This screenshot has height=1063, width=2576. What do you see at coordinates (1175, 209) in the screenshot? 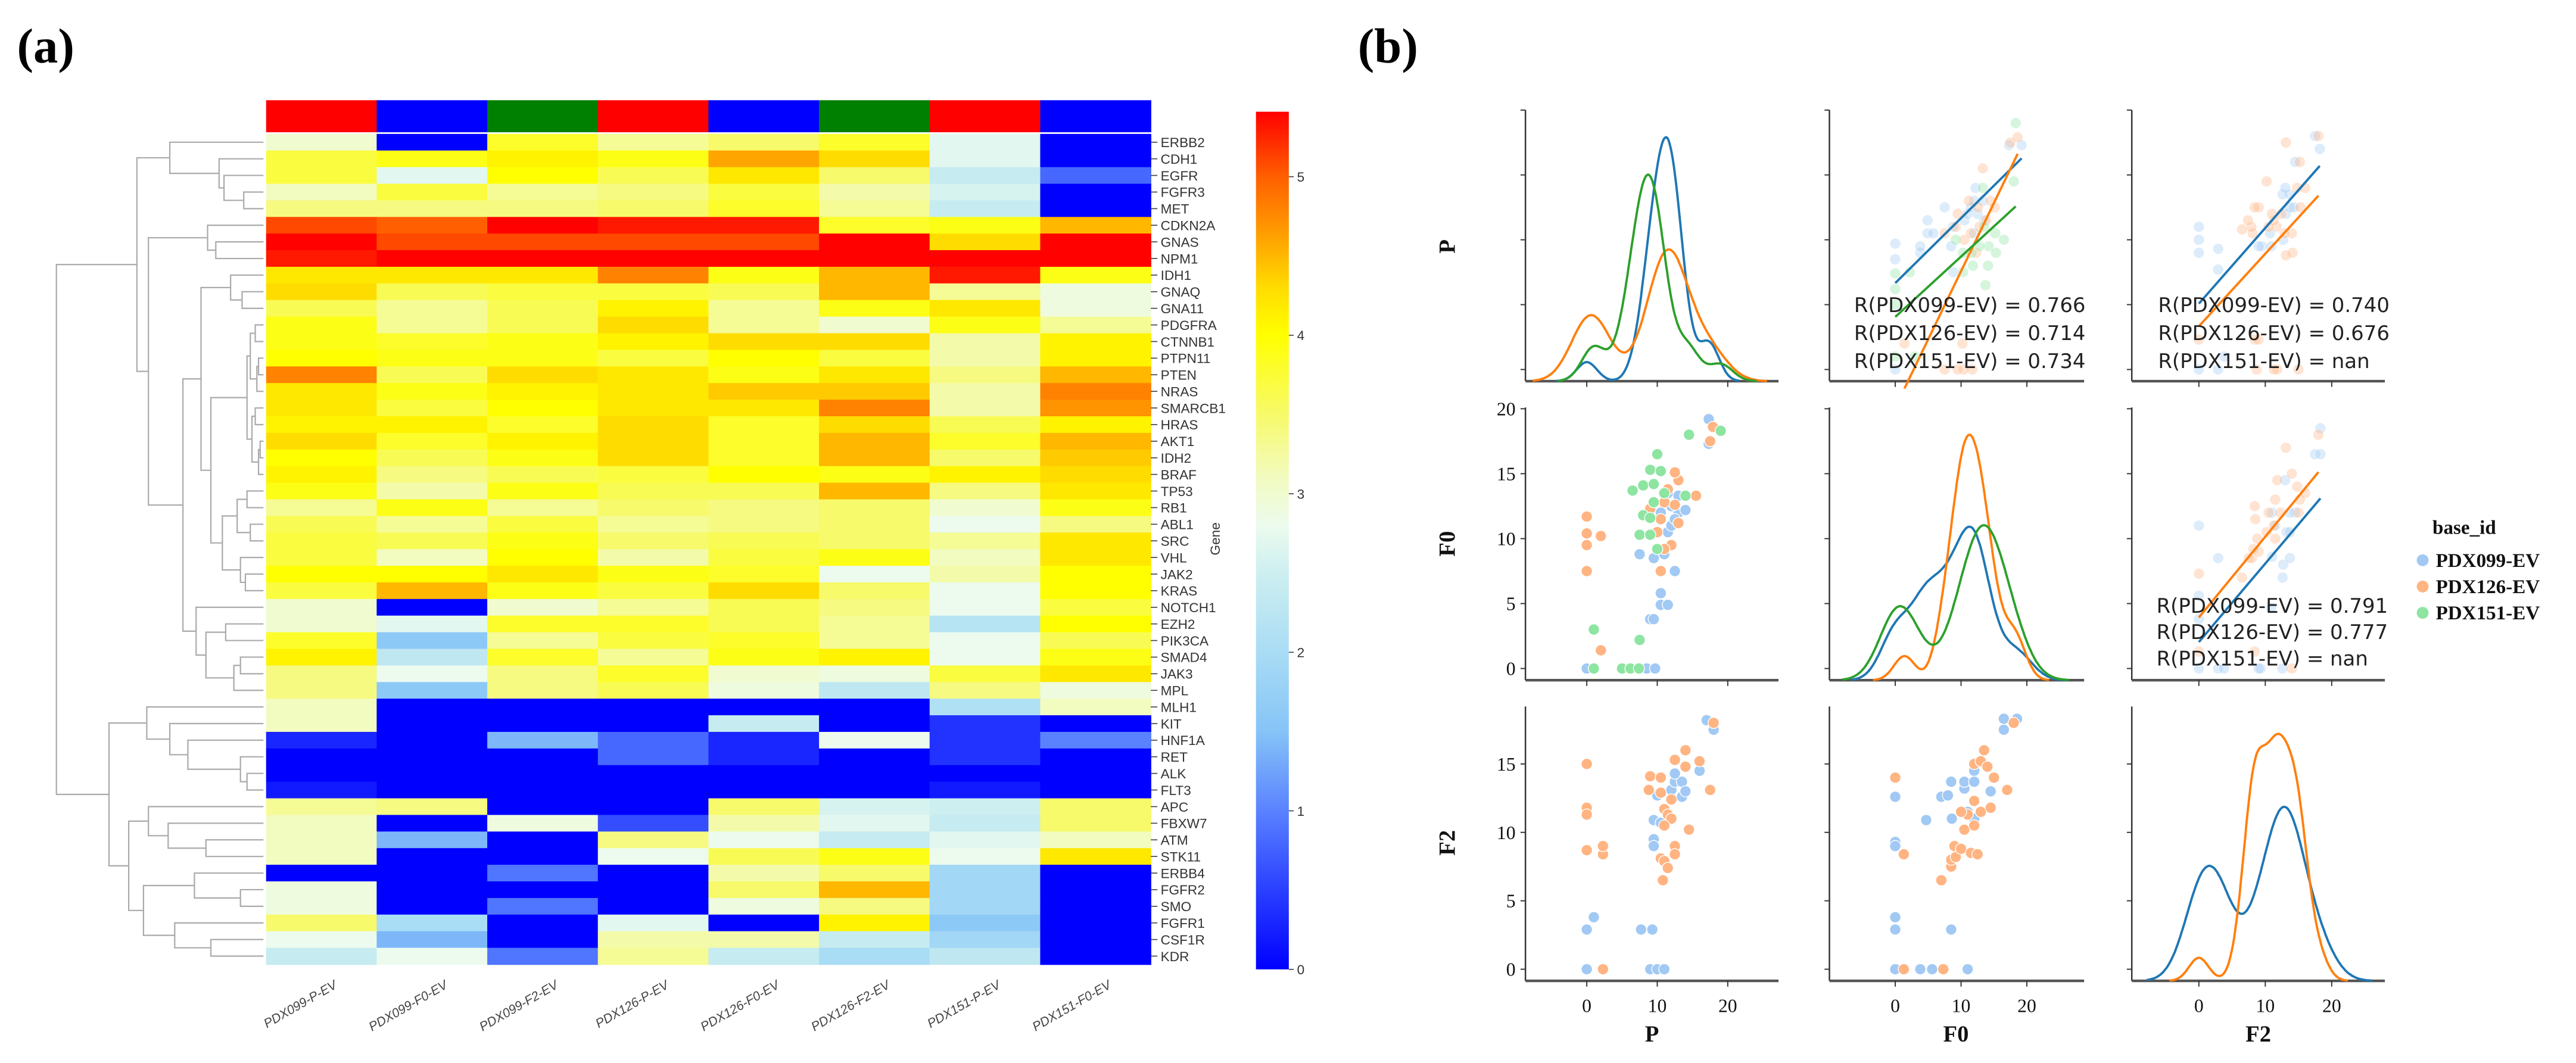
I see `gene-label: MET` at bounding box center [1175, 209].